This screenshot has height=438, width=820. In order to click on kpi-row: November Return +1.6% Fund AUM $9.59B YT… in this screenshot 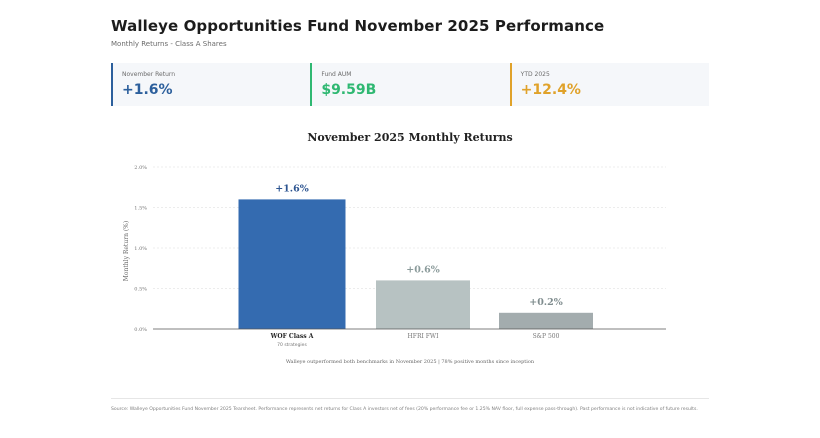, I will do `click(410, 84)`.